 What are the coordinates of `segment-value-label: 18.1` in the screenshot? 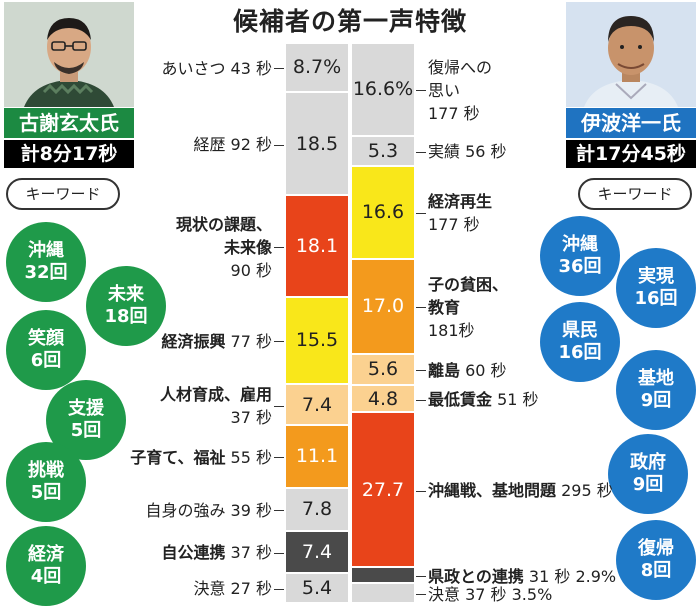 It's located at (317, 246).